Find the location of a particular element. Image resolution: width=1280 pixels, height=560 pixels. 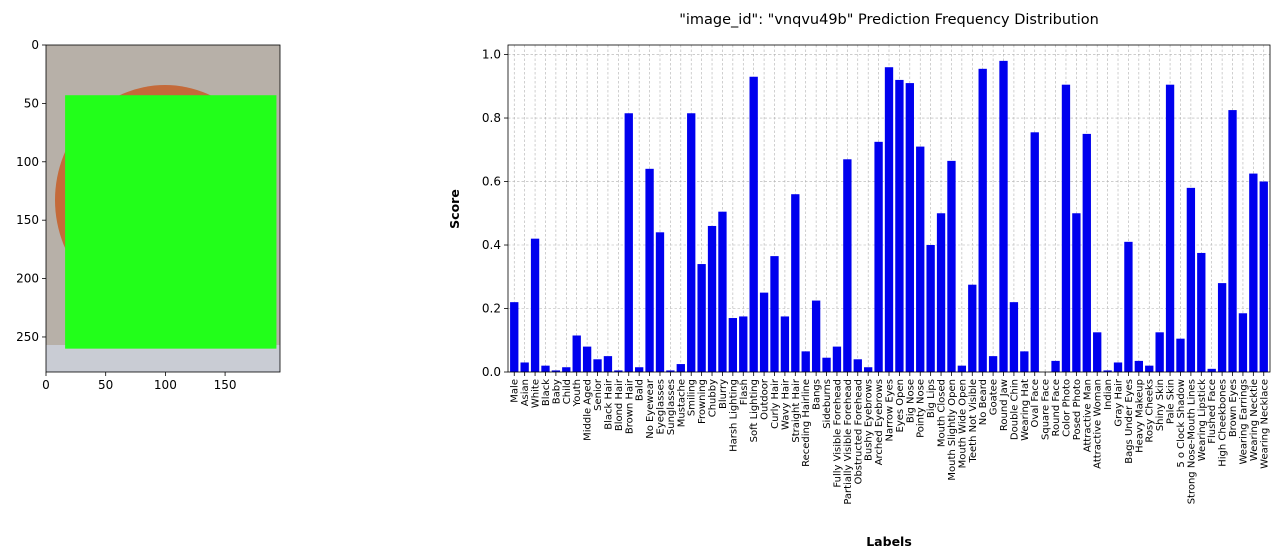

image-x-tick-label: 100 is located at coordinates (165, 385).